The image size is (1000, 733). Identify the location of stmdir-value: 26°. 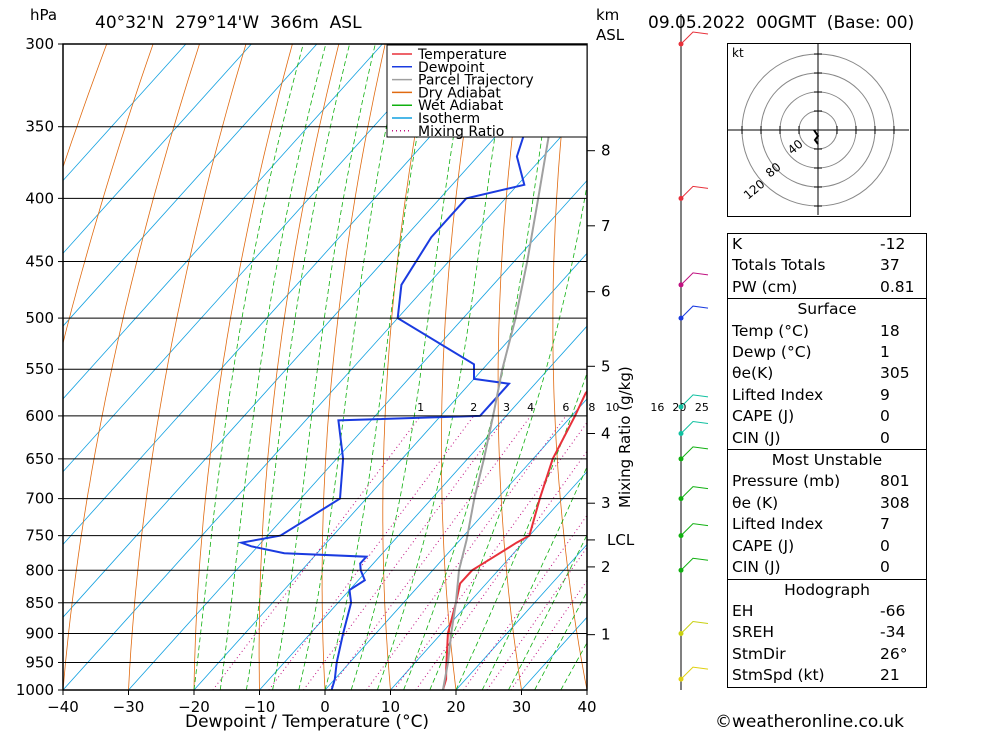
(894, 653).